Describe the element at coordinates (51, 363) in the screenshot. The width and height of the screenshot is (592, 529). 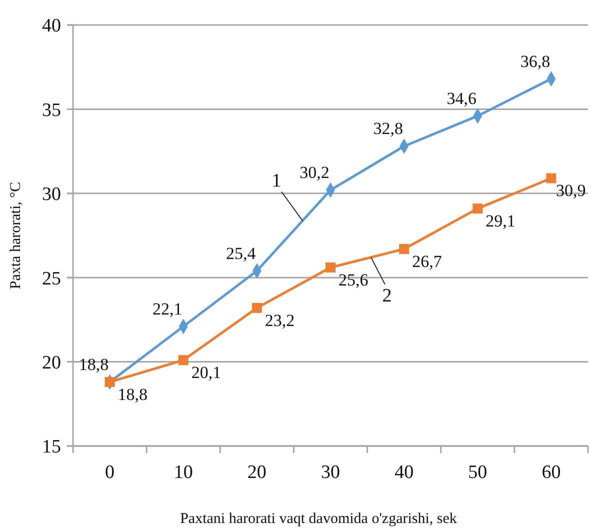
I see `y-tick-label: 20` at that location.